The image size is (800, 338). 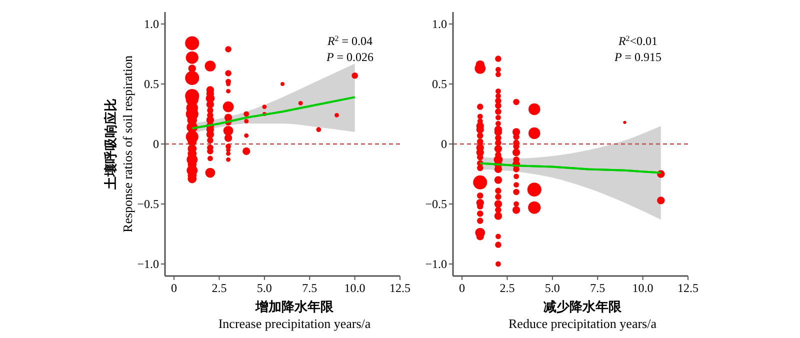 I want to click on x-axis-title: 增加降水年限 Increase precipitation years/a, so click(x=294, y=315).